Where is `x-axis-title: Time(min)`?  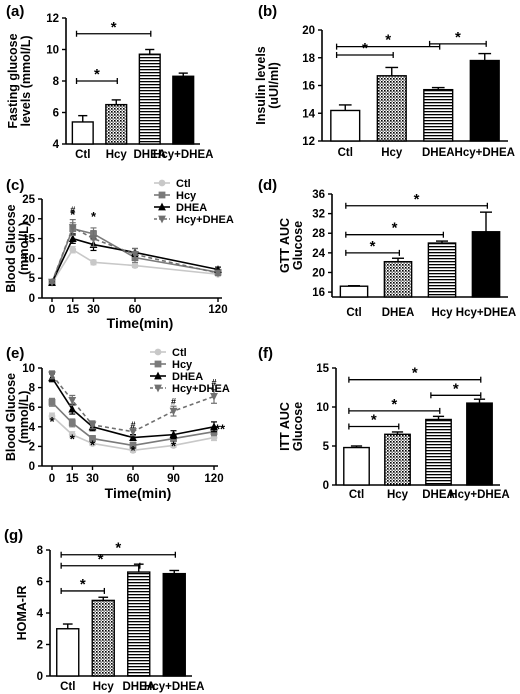
x-axis-title: Time(min) is located at coordinates (140, 323).